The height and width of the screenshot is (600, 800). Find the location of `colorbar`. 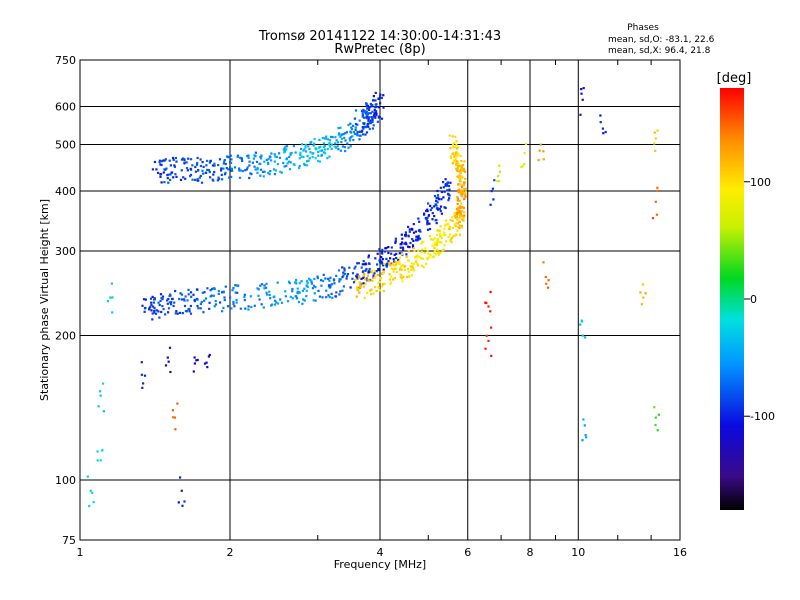

colorbar is located at coordinates (732, 299).